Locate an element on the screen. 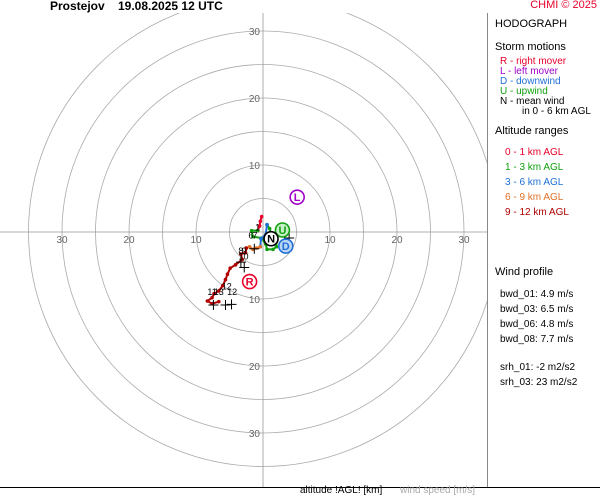 This screenshot has height=500, width=600. km-height-label: 6 is located at coordinates (250, 236).